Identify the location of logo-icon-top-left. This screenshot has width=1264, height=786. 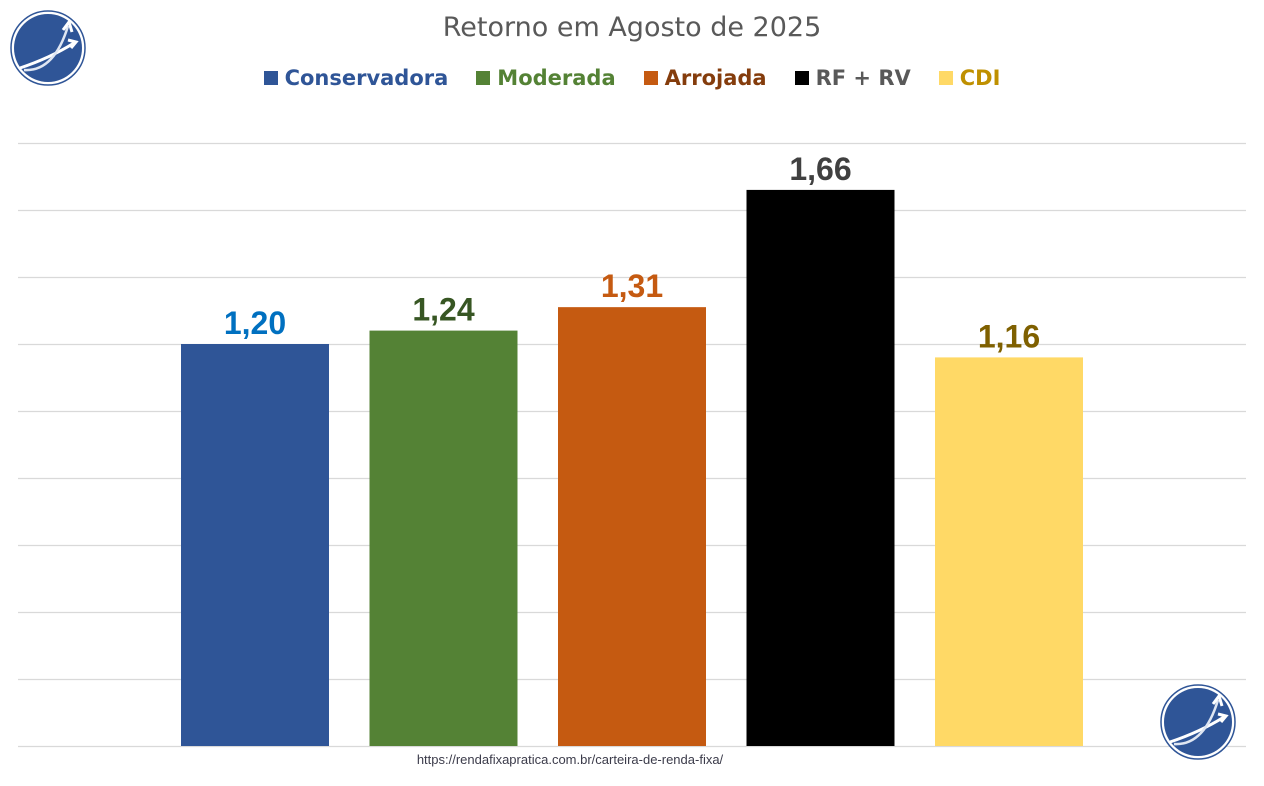
(48, 48).